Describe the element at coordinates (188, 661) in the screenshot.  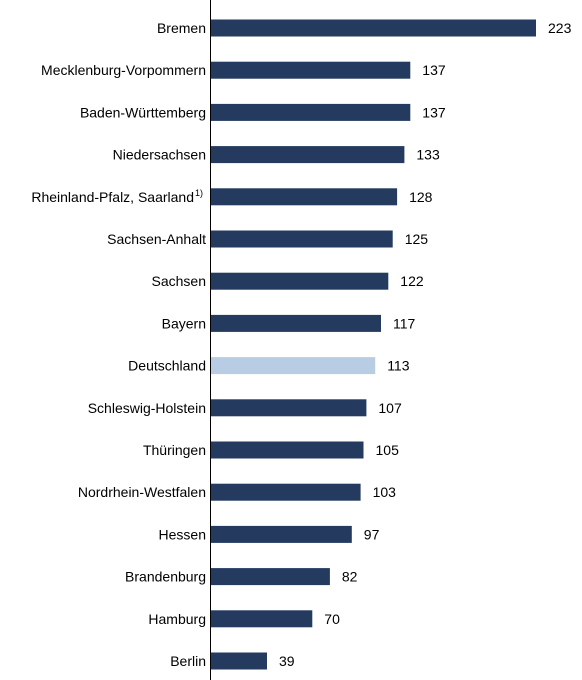
I see `category-label-15: Berlin` at that location.